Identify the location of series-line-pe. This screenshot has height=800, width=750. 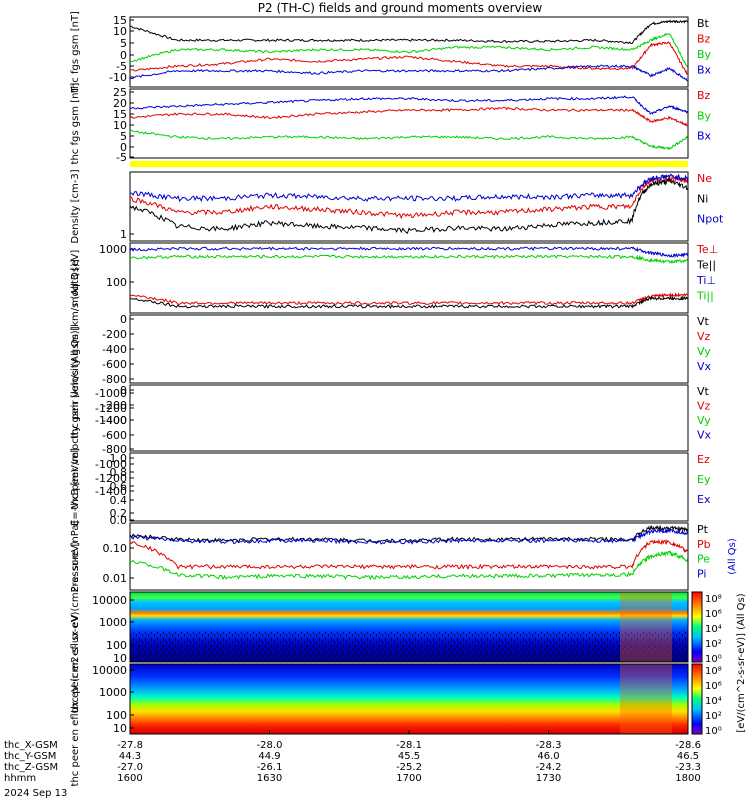
(408, 565).